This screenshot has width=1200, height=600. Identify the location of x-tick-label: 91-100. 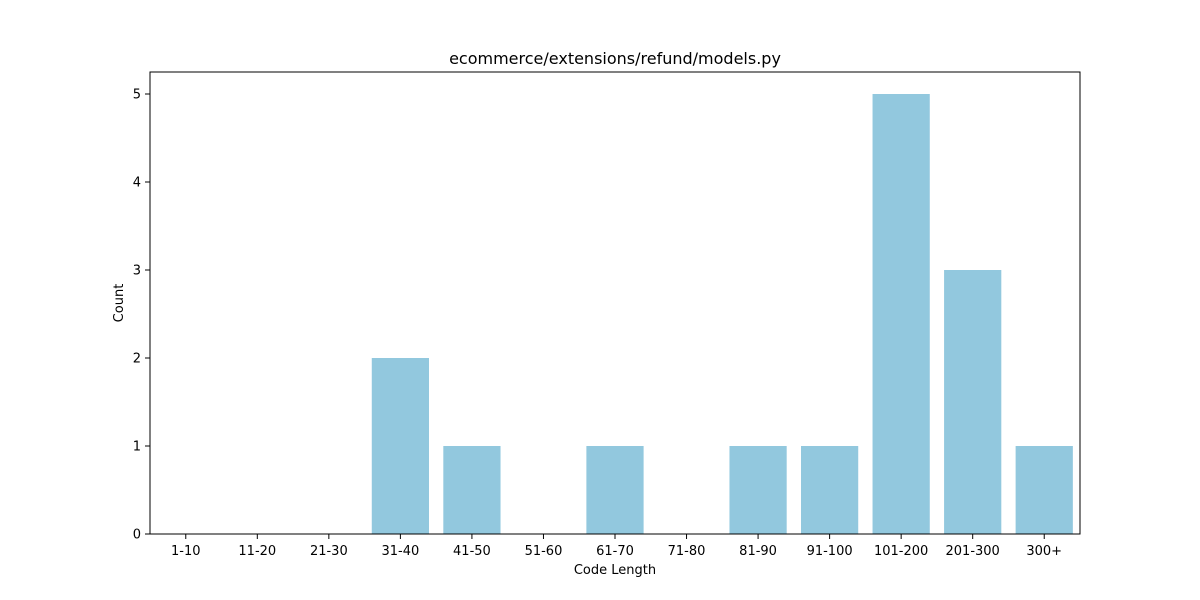
(830, 551).